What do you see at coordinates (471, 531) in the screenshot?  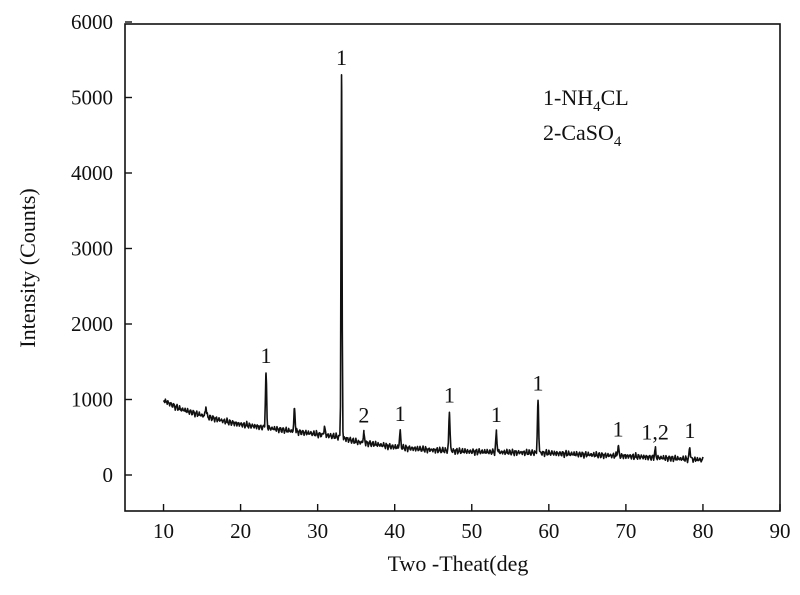 I see `x-tick-label: 50` at bounding box center [471, 531].